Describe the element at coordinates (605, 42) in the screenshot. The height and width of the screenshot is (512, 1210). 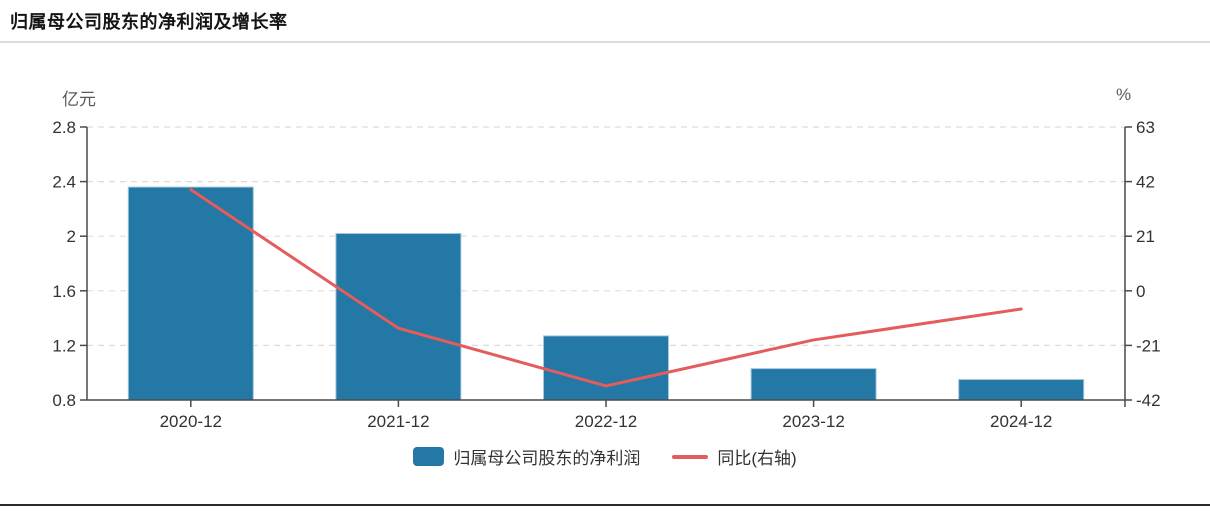
I see `title-divider` at that location.